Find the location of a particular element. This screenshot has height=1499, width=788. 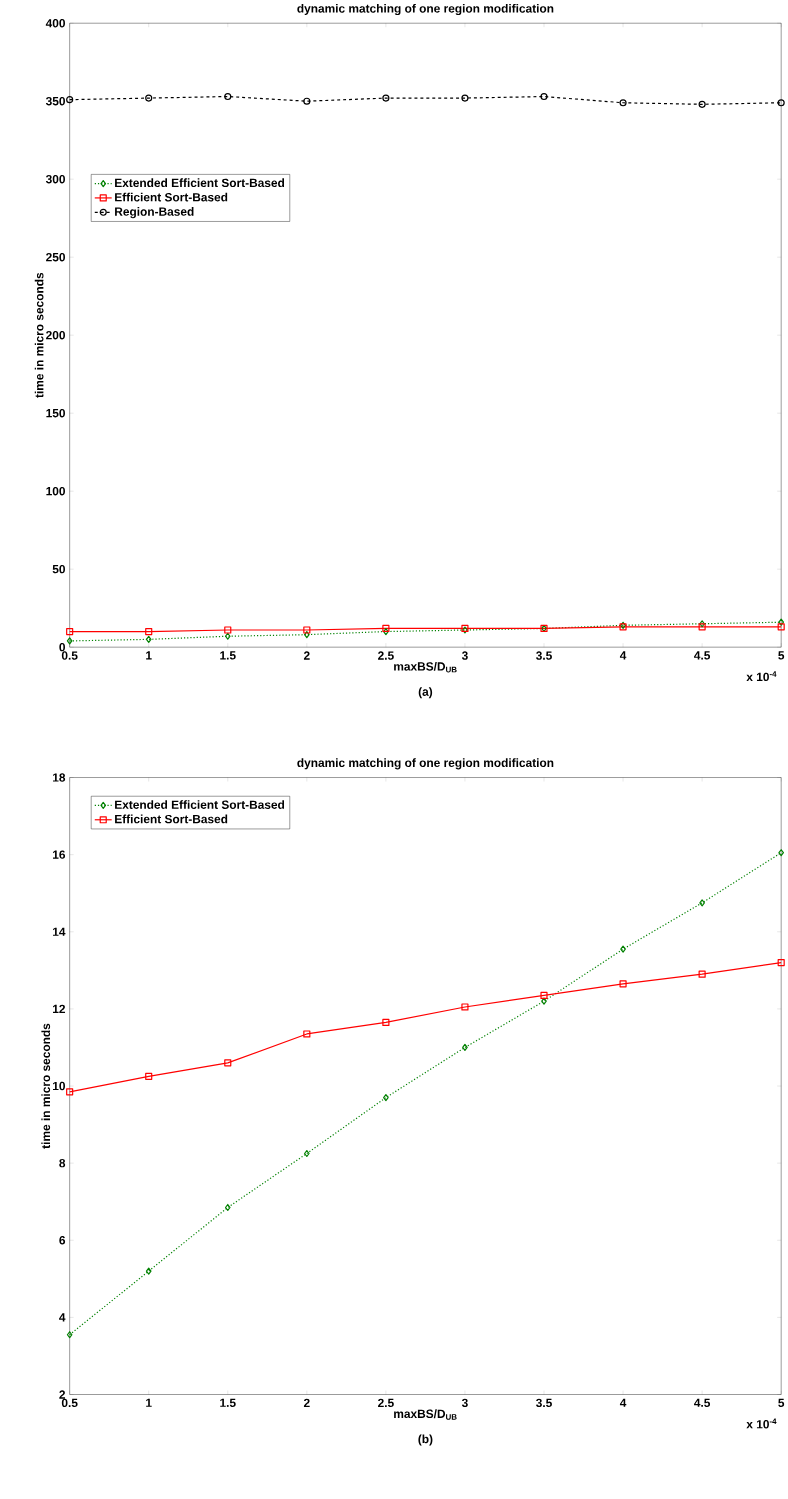

y-tick-label: 250 is located at coordinates (55, 257).